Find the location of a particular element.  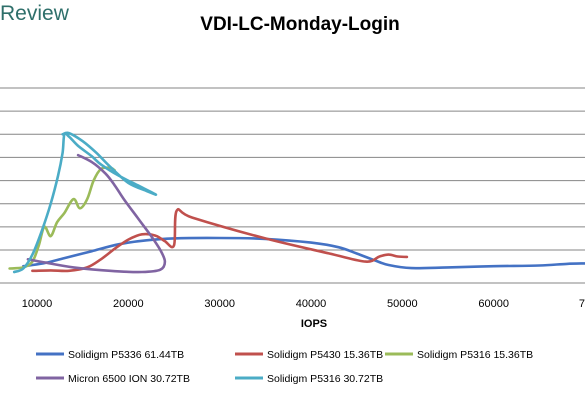

x-axis-label: IOPS is located at coordinates (314, 324).